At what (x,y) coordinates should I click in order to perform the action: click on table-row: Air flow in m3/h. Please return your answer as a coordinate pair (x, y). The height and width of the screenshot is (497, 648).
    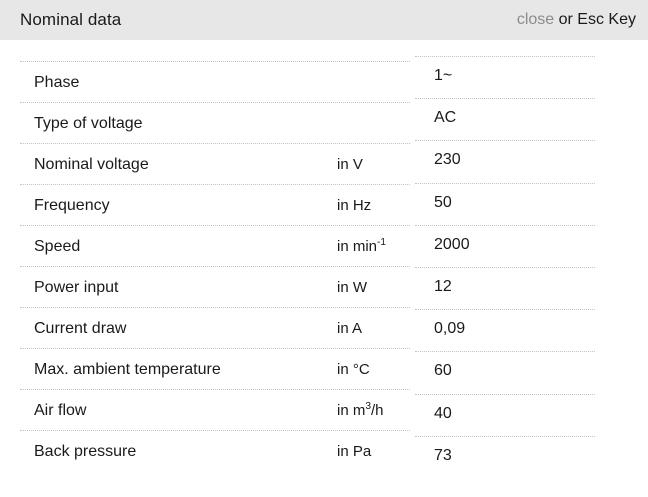
    Looking at the image, I should click on (215, 409).